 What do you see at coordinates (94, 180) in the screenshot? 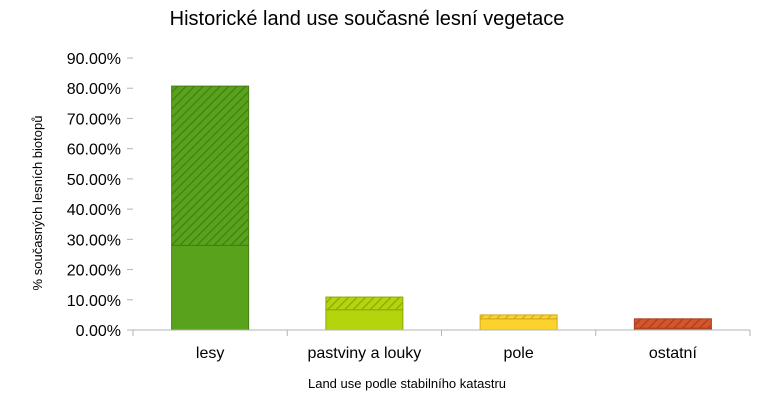
I see `y-tick-label: 50.00%` at bounding box center [94, 180].